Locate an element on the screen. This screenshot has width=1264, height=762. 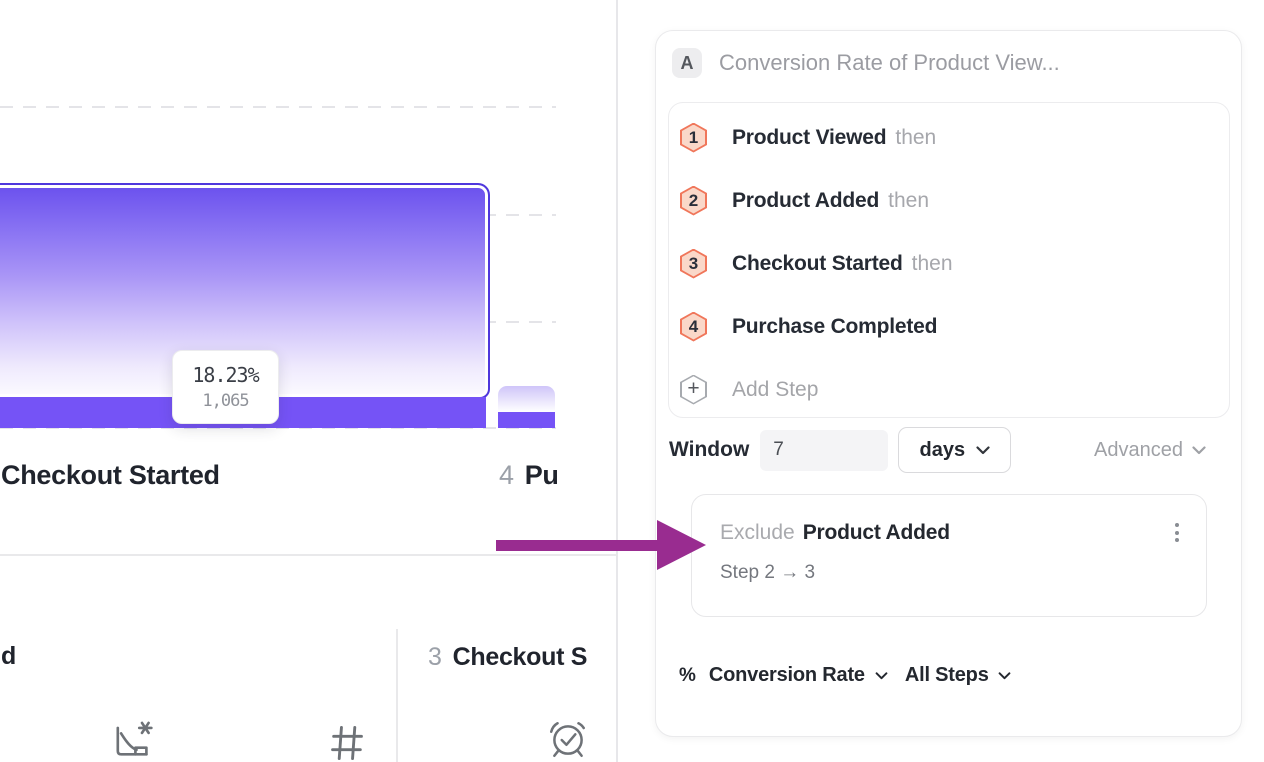
window-label: Window is located at coordinates (709, 449).